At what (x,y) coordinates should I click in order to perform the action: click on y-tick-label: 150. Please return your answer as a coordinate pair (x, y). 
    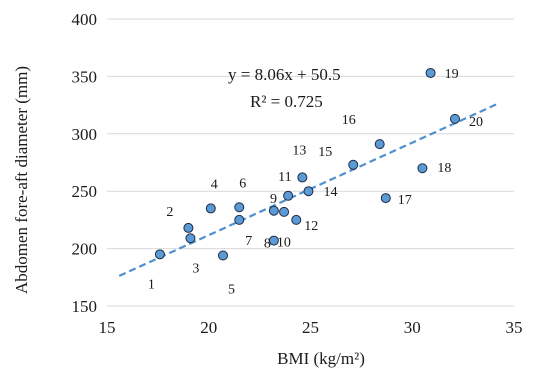
    Looking at the image, I should click on (85, 306).